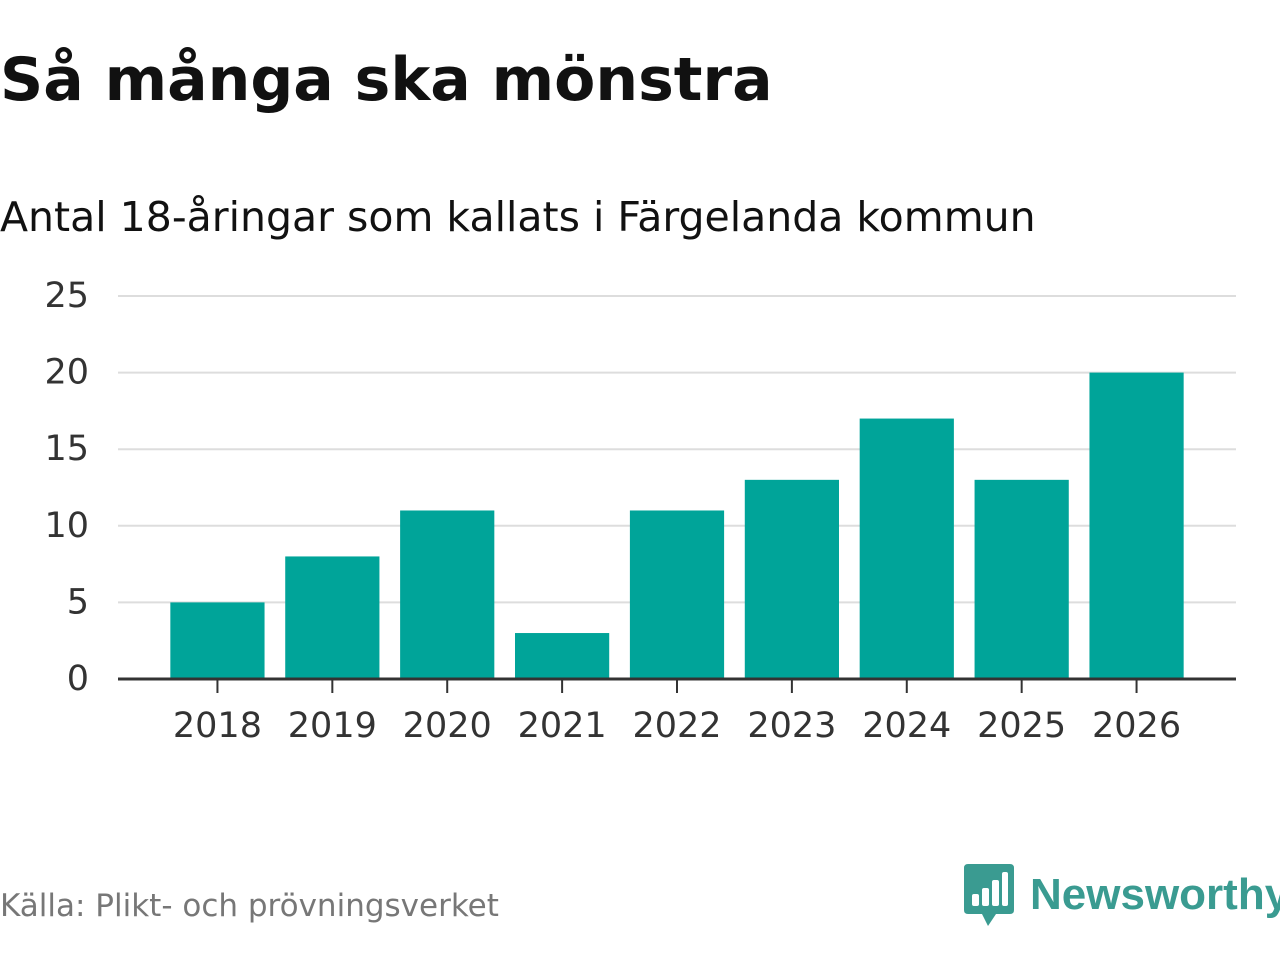 This screenshot has height=960, width=1280. I want to click on y-tick-label: 0, so click(78, 679).